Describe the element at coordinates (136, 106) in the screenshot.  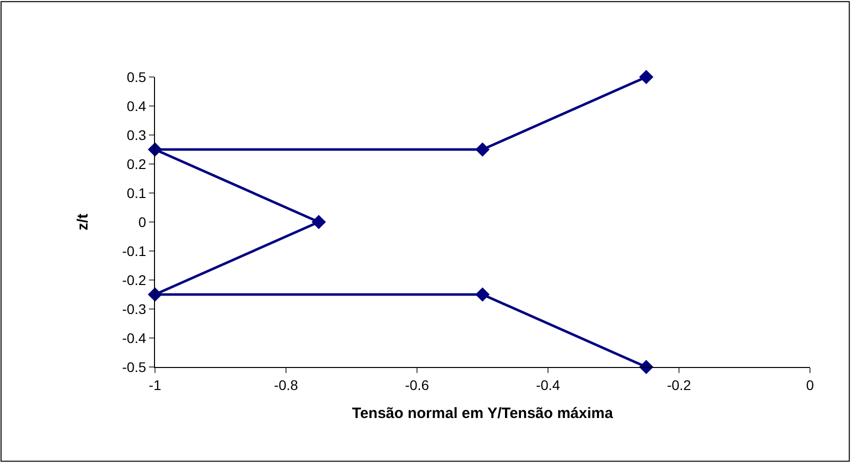
I see `y-tick-label: 0.4` at that location.